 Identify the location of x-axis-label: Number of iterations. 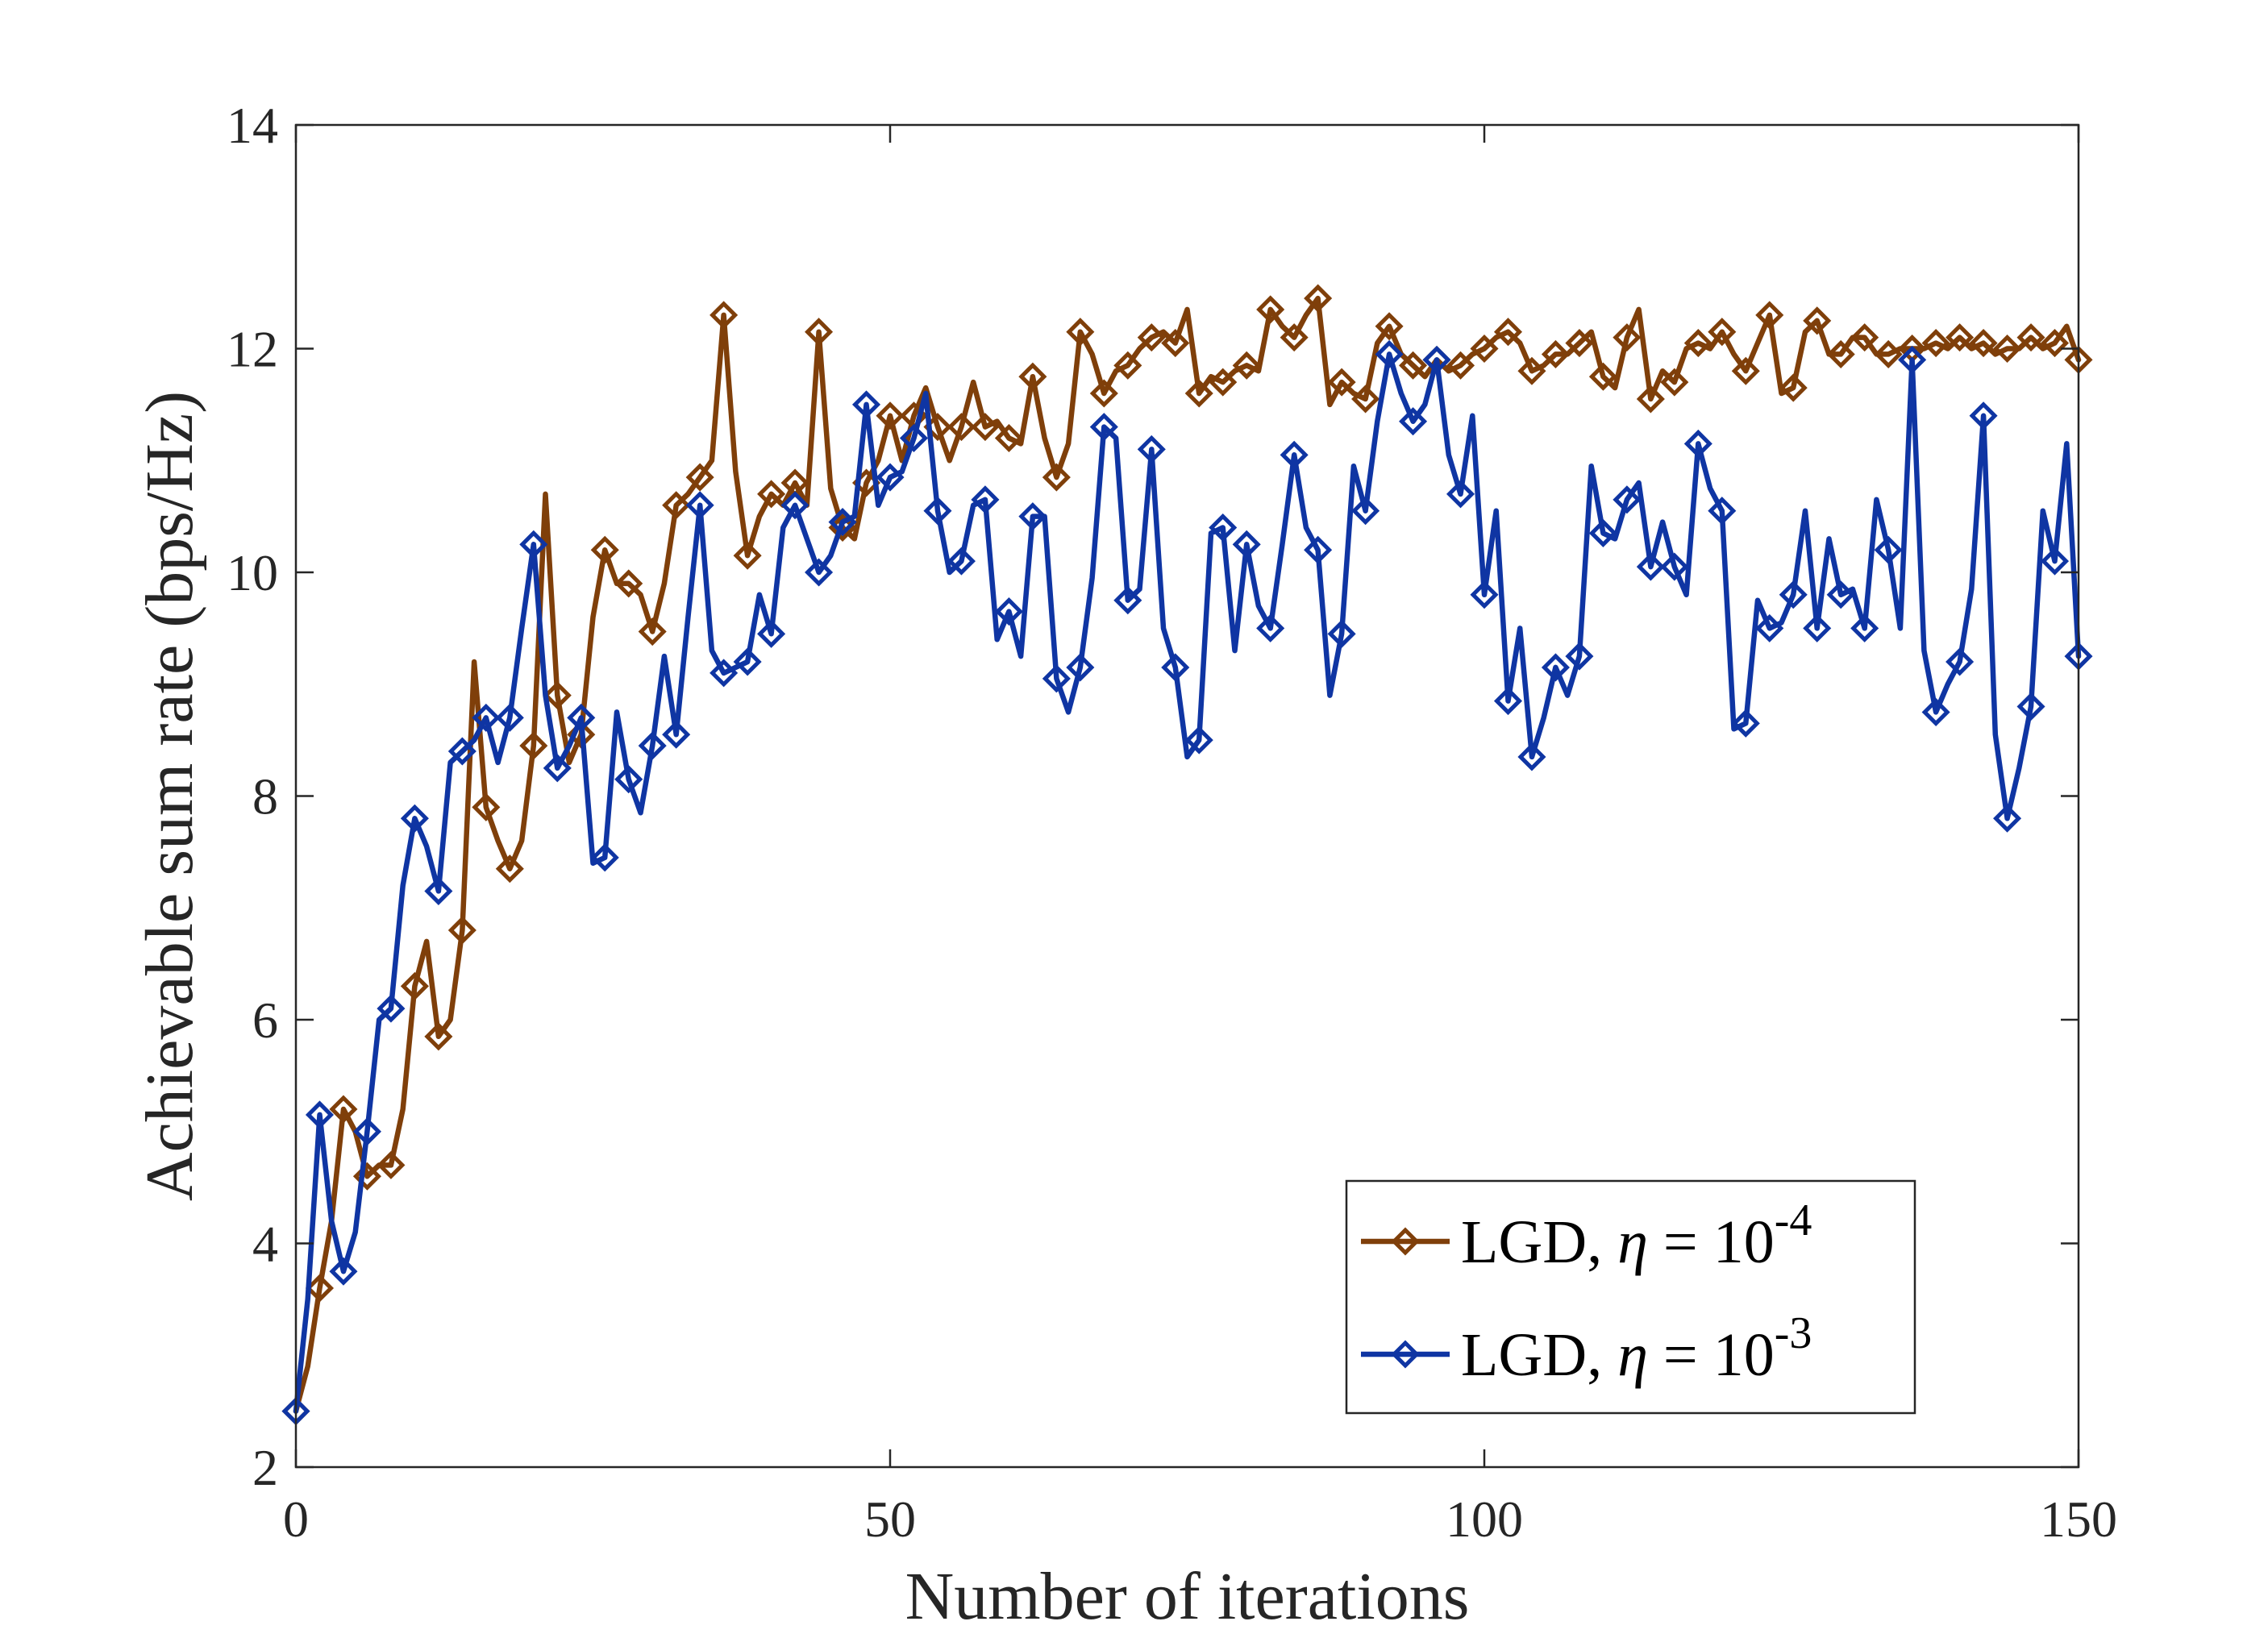
(1188, 1596).